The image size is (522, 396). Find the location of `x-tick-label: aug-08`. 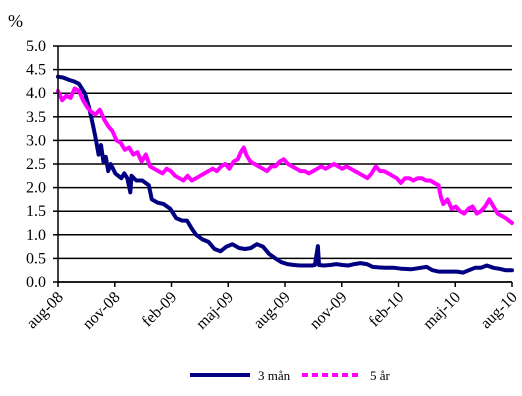

x-tick-label: aug-08 is located at coordinates (44, 310).